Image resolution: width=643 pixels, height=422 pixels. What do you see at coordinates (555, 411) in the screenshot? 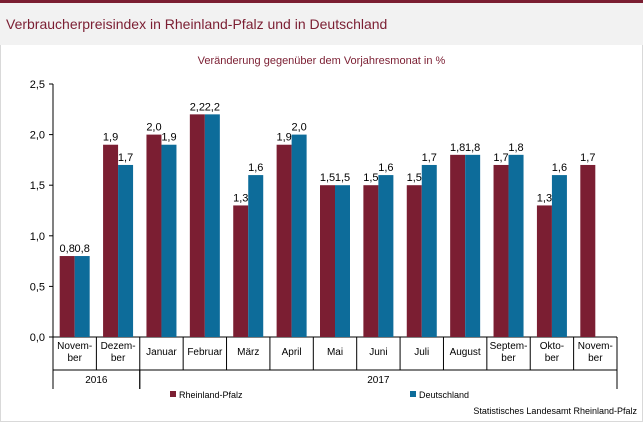
I see `source-note: Statistisches Landesamt Rheinland-Pfalz` at bounding box center [555, 411].